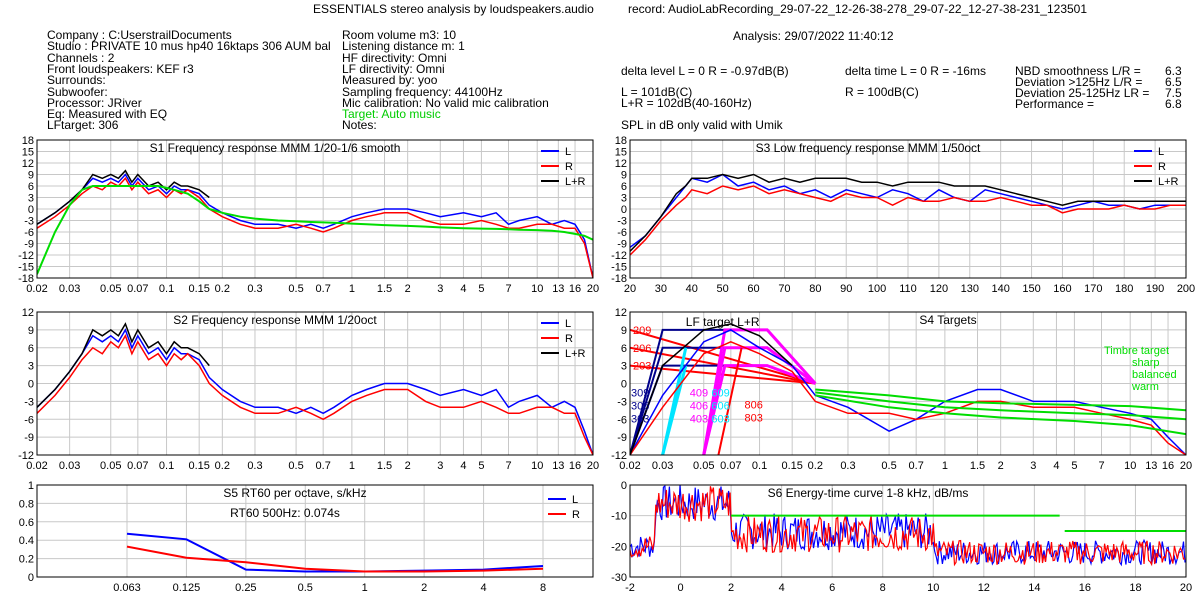 The image size is (1200, 600). I want to click on y-tick-label: 18, so click(28, 141).